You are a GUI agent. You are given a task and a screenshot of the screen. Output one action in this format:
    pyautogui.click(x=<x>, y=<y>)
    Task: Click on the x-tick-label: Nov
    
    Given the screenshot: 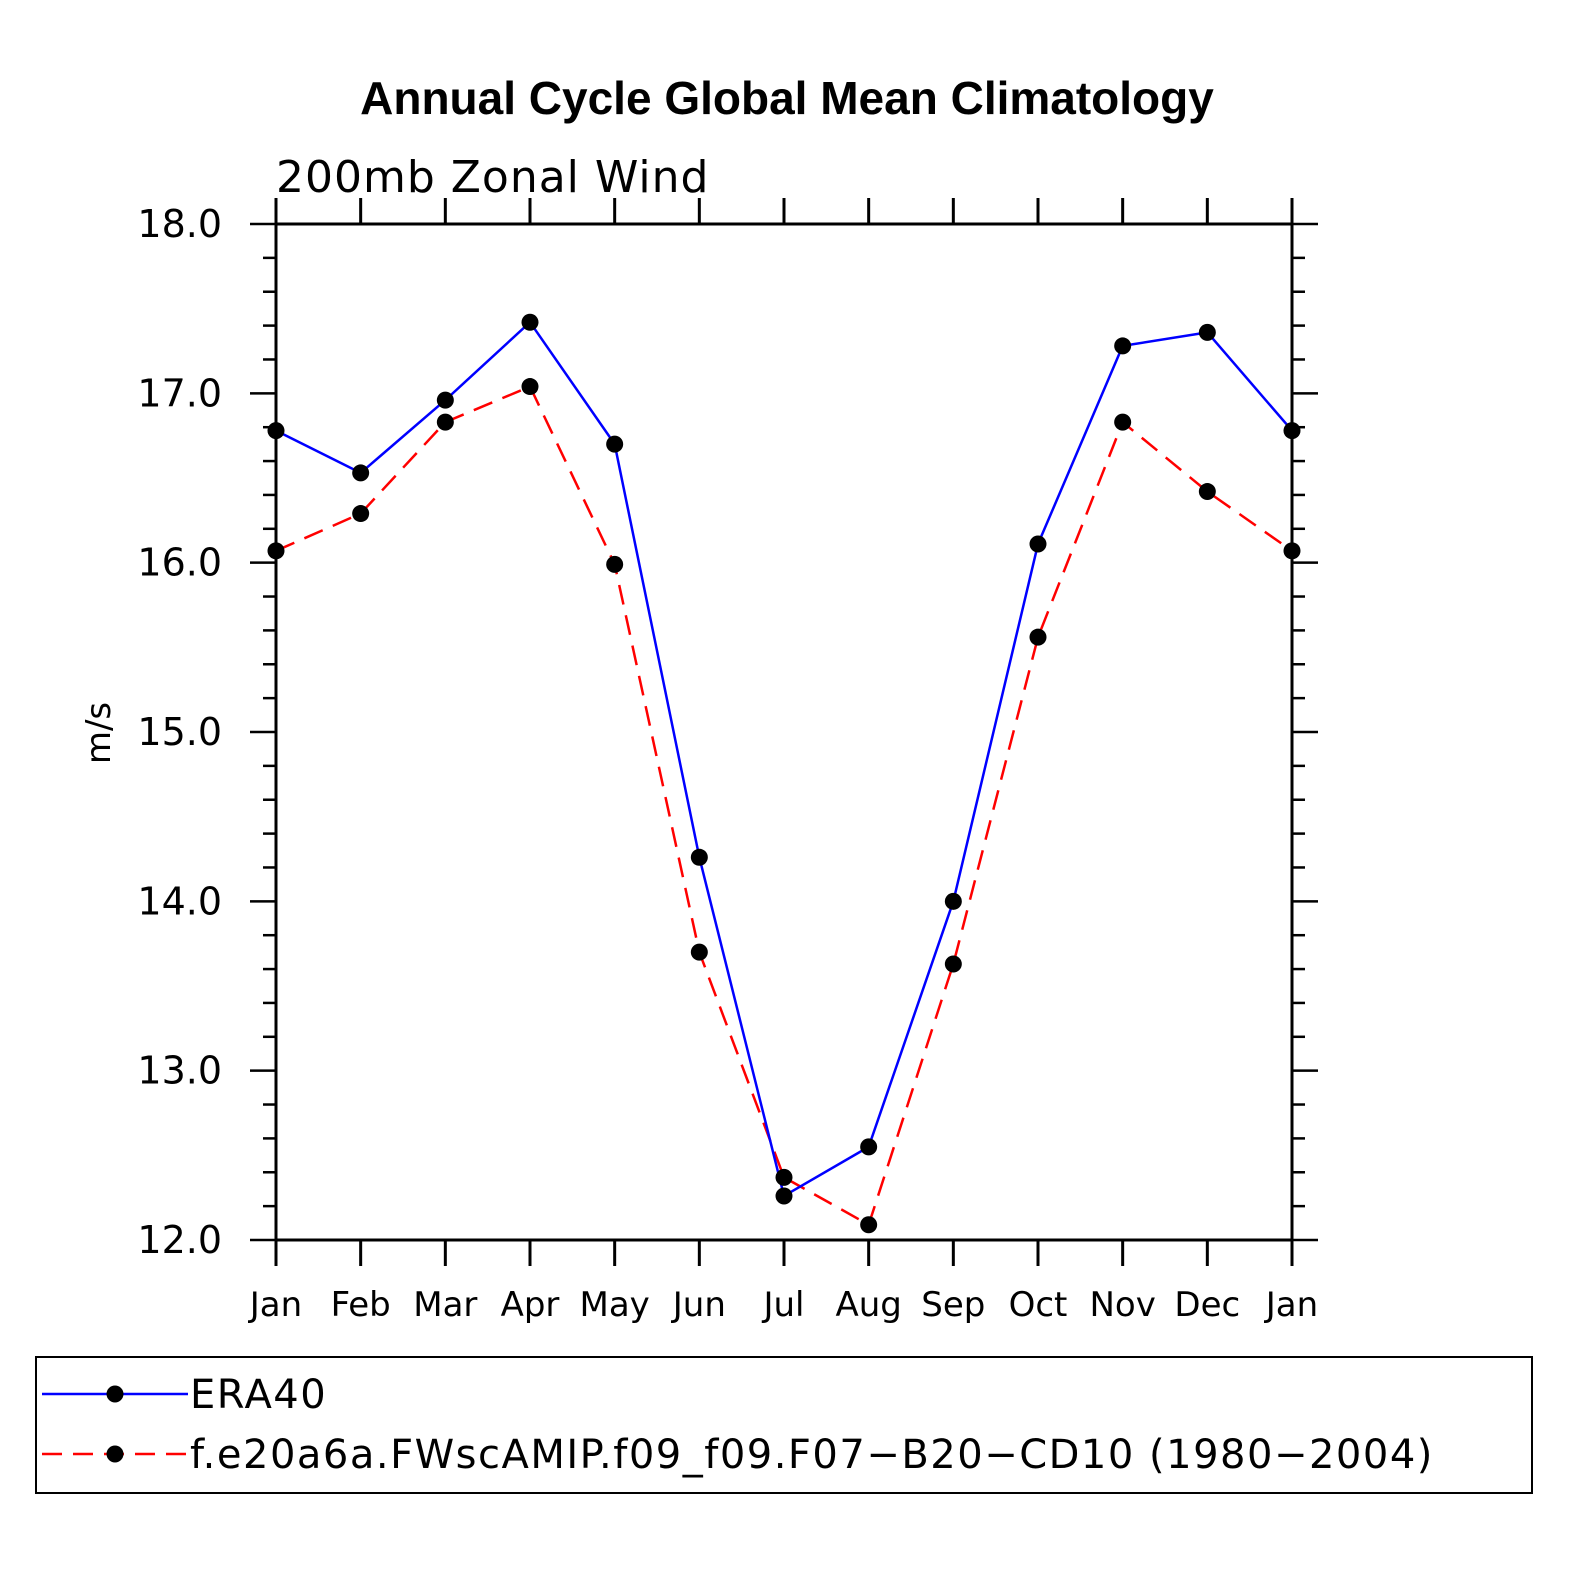 What is the action you would take?
    pyautogui.click(x=1122, y=1305)
    